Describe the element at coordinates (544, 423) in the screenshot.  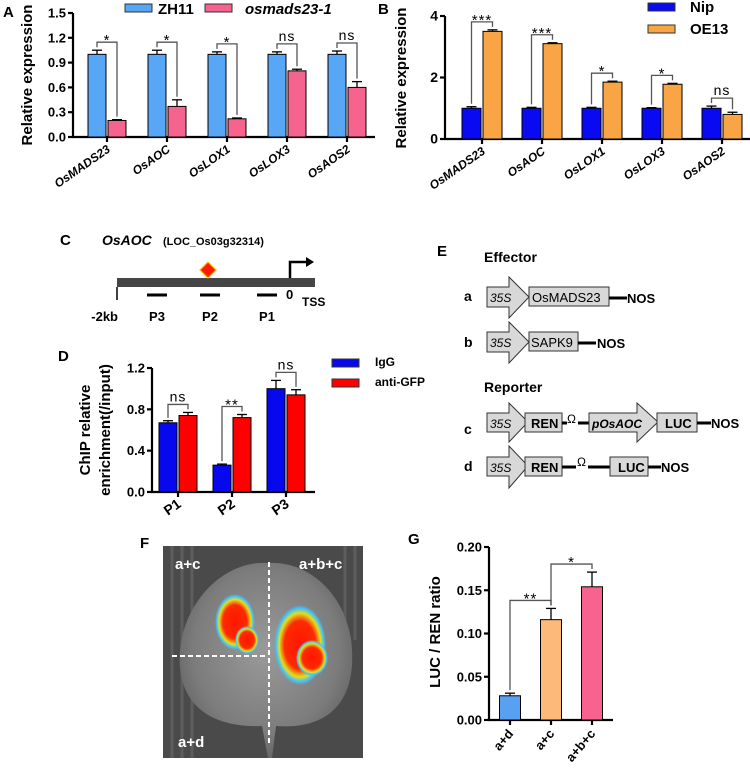
I see `gene-label: REN` at that location.